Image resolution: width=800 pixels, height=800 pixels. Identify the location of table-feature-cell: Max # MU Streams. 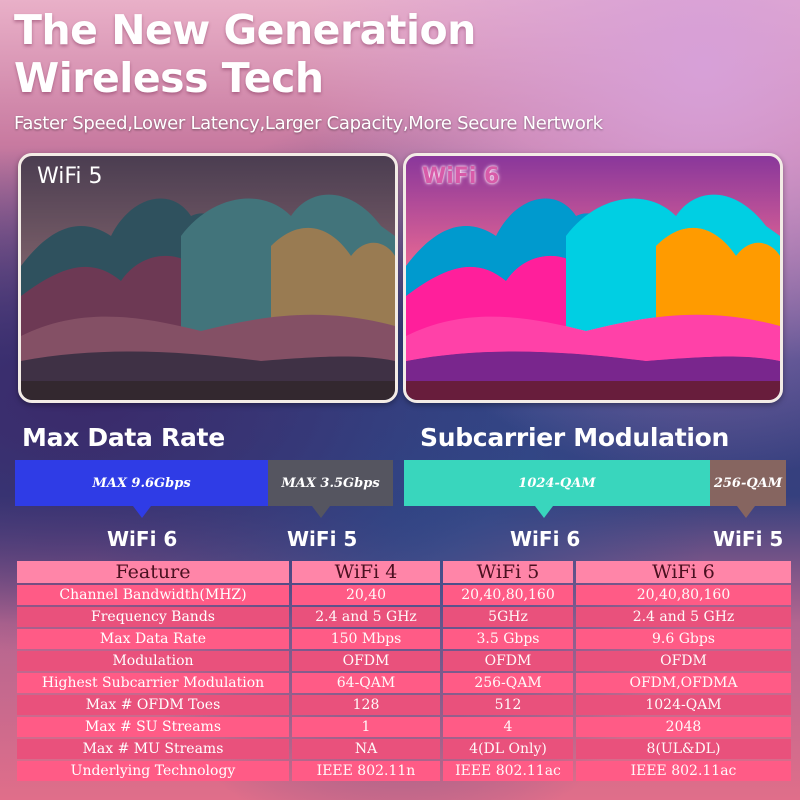
(153, 749).